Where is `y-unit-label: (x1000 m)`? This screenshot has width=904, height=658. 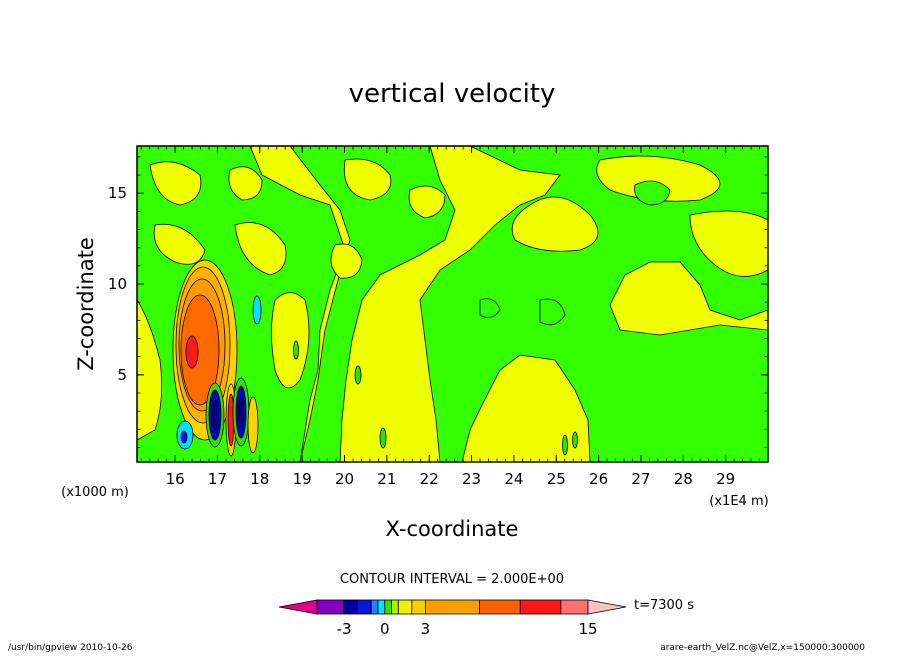 y-unit-label: (x1000 m) is located at coordinates (95, 492).